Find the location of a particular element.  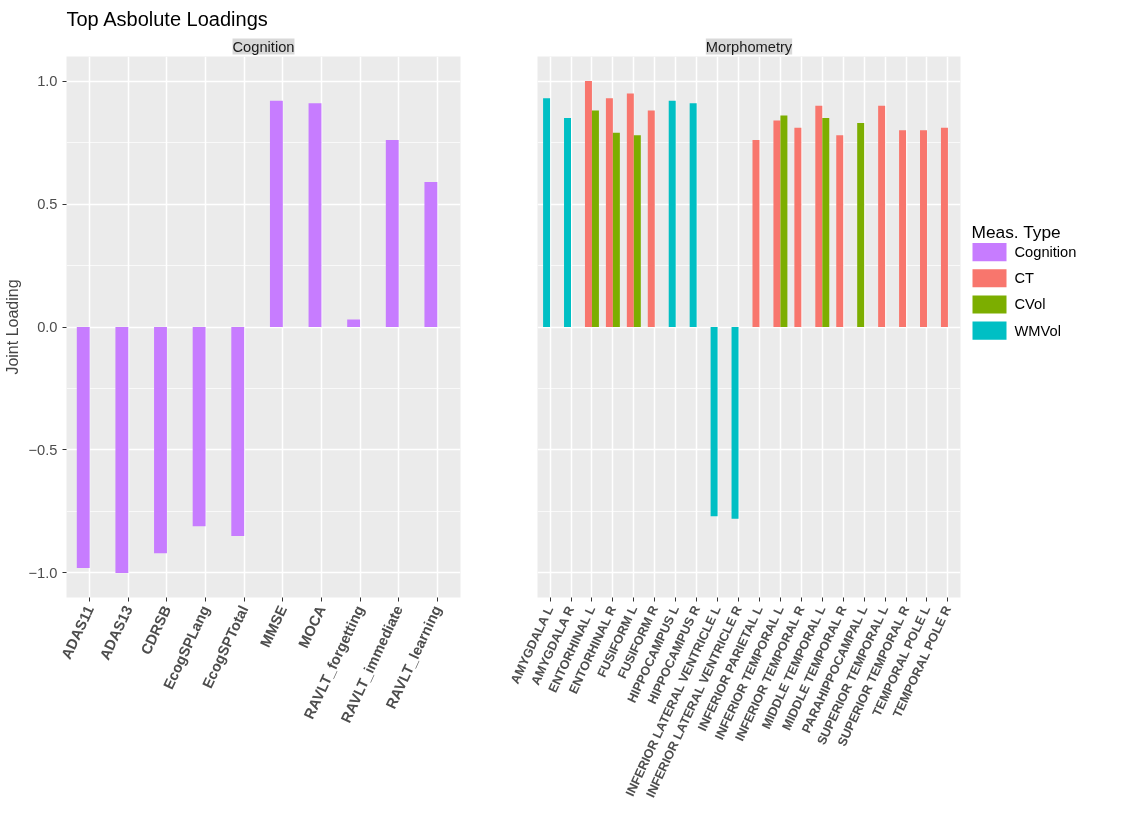

legend-label: Cognition is located at coordinates (1045, 252).